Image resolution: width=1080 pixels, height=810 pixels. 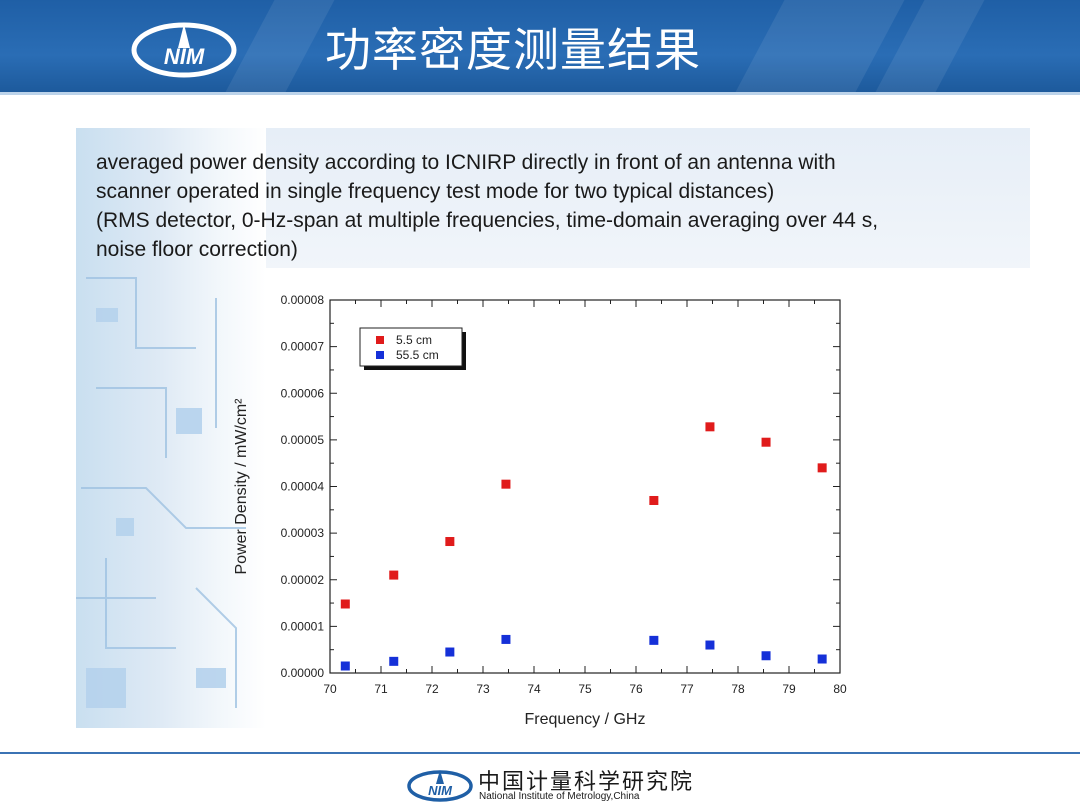 I want to click on nim-logo-icon: NIM, so click(x=184, y=50).